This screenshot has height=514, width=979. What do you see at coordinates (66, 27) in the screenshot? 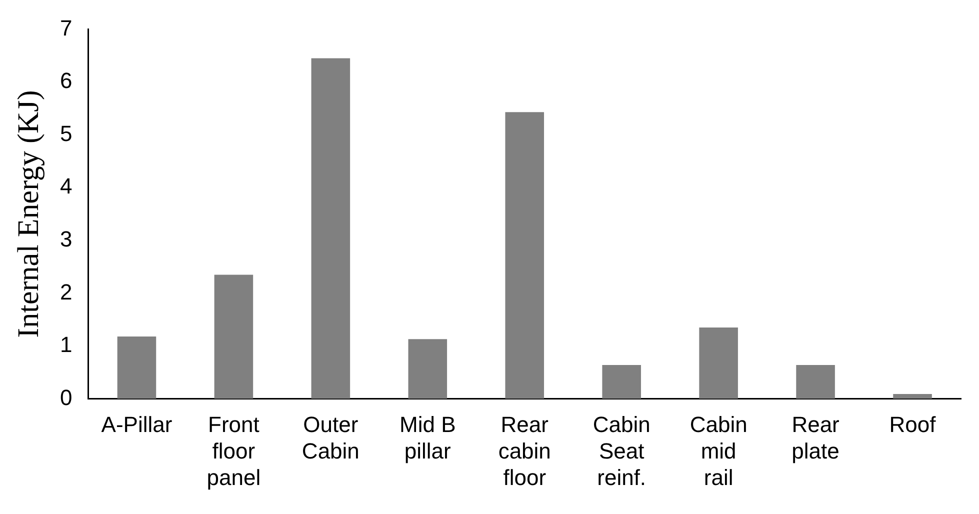
I see `y-tick-label: 7` at bounding box center [66, 27].